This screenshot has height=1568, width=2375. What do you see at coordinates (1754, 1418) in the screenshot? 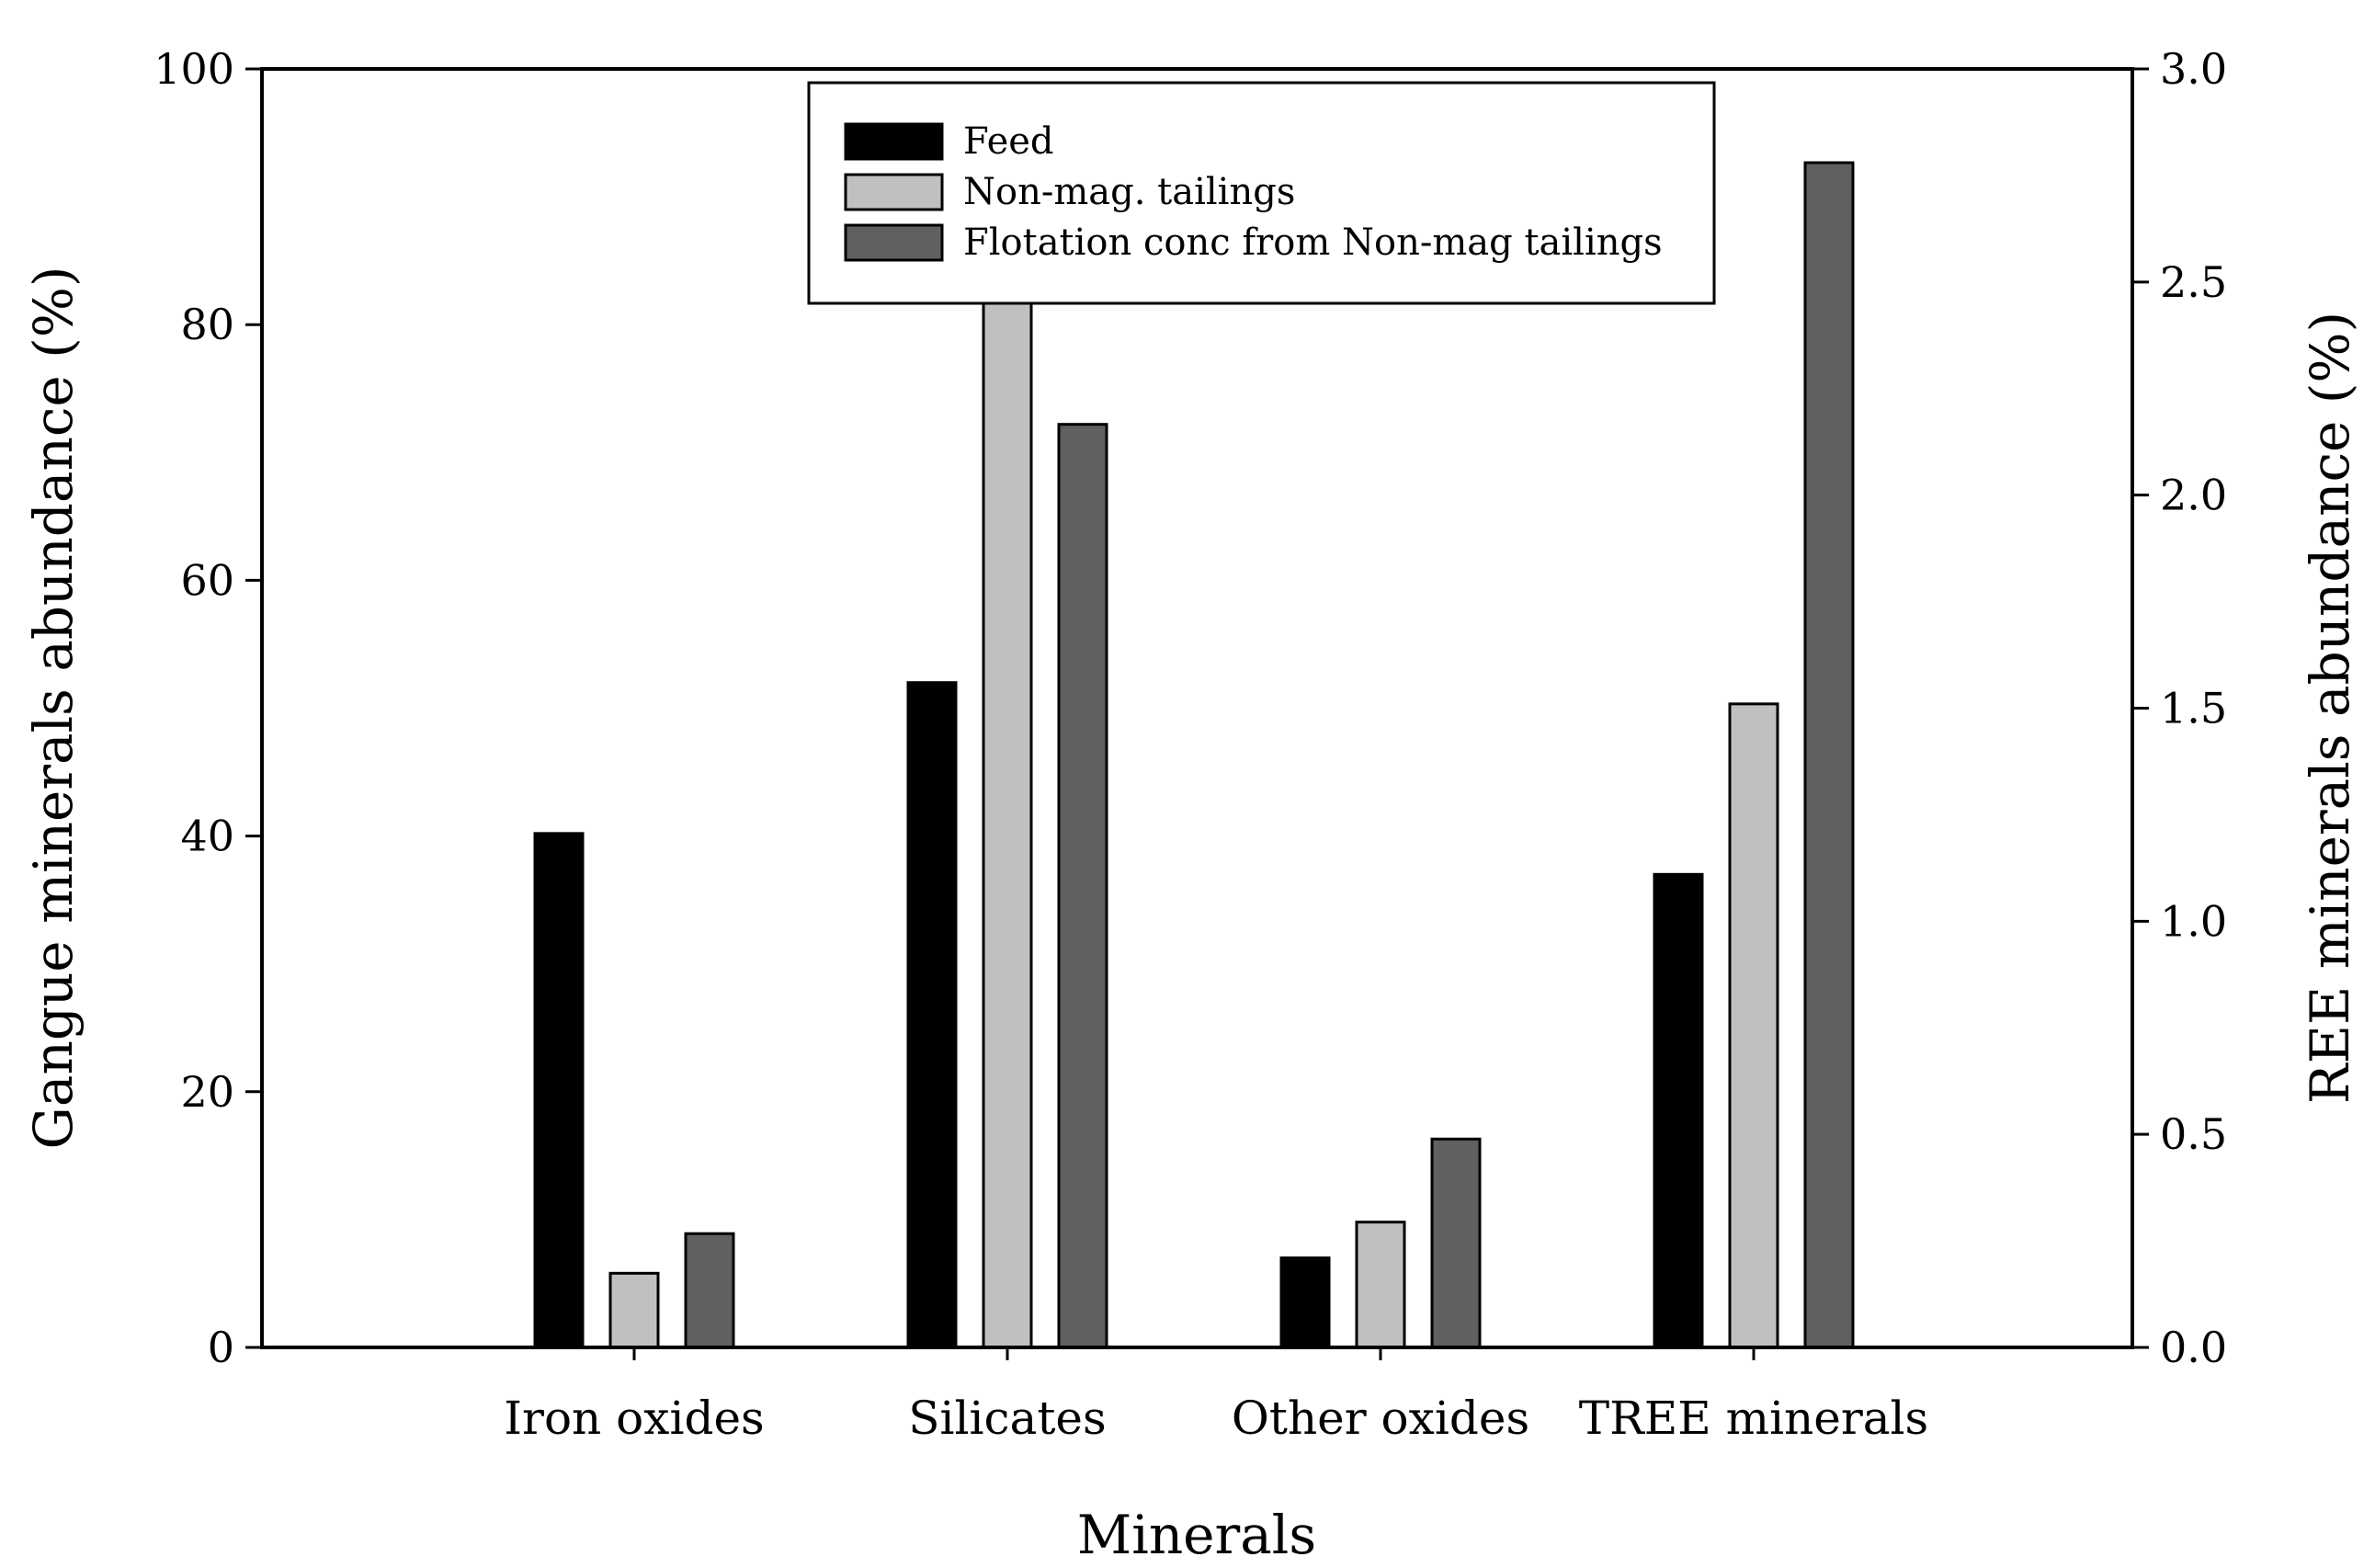
I see `x-tick-label: TREE minerals` at bounding box center [1754, 1418].